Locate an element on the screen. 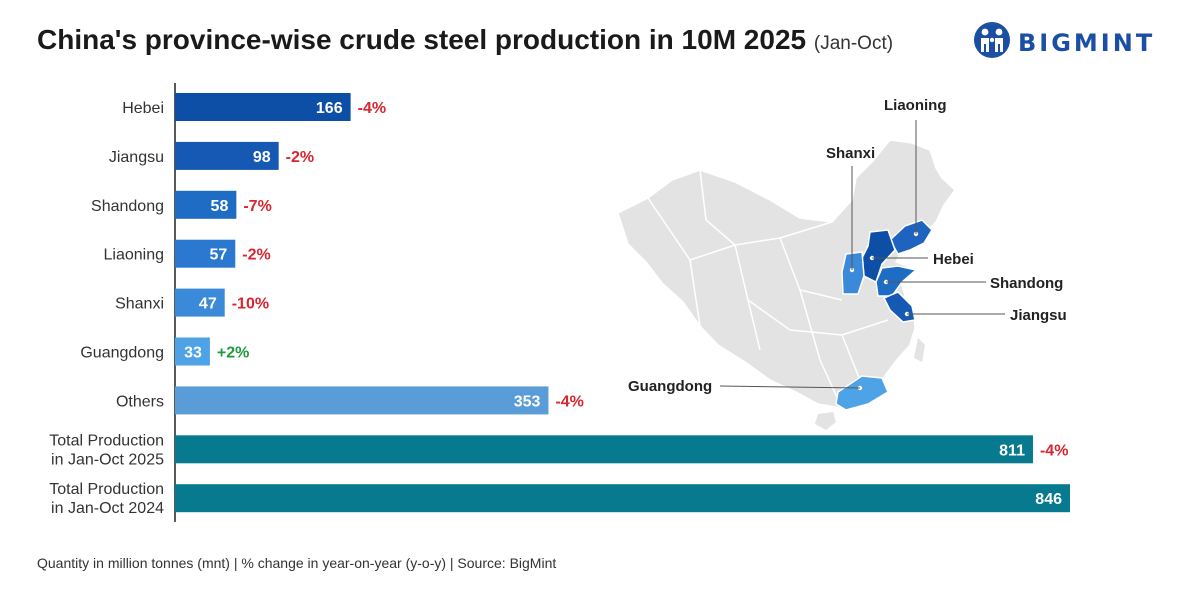  yoy-change-liaoning: -2% is located at coordinates (256, 255).